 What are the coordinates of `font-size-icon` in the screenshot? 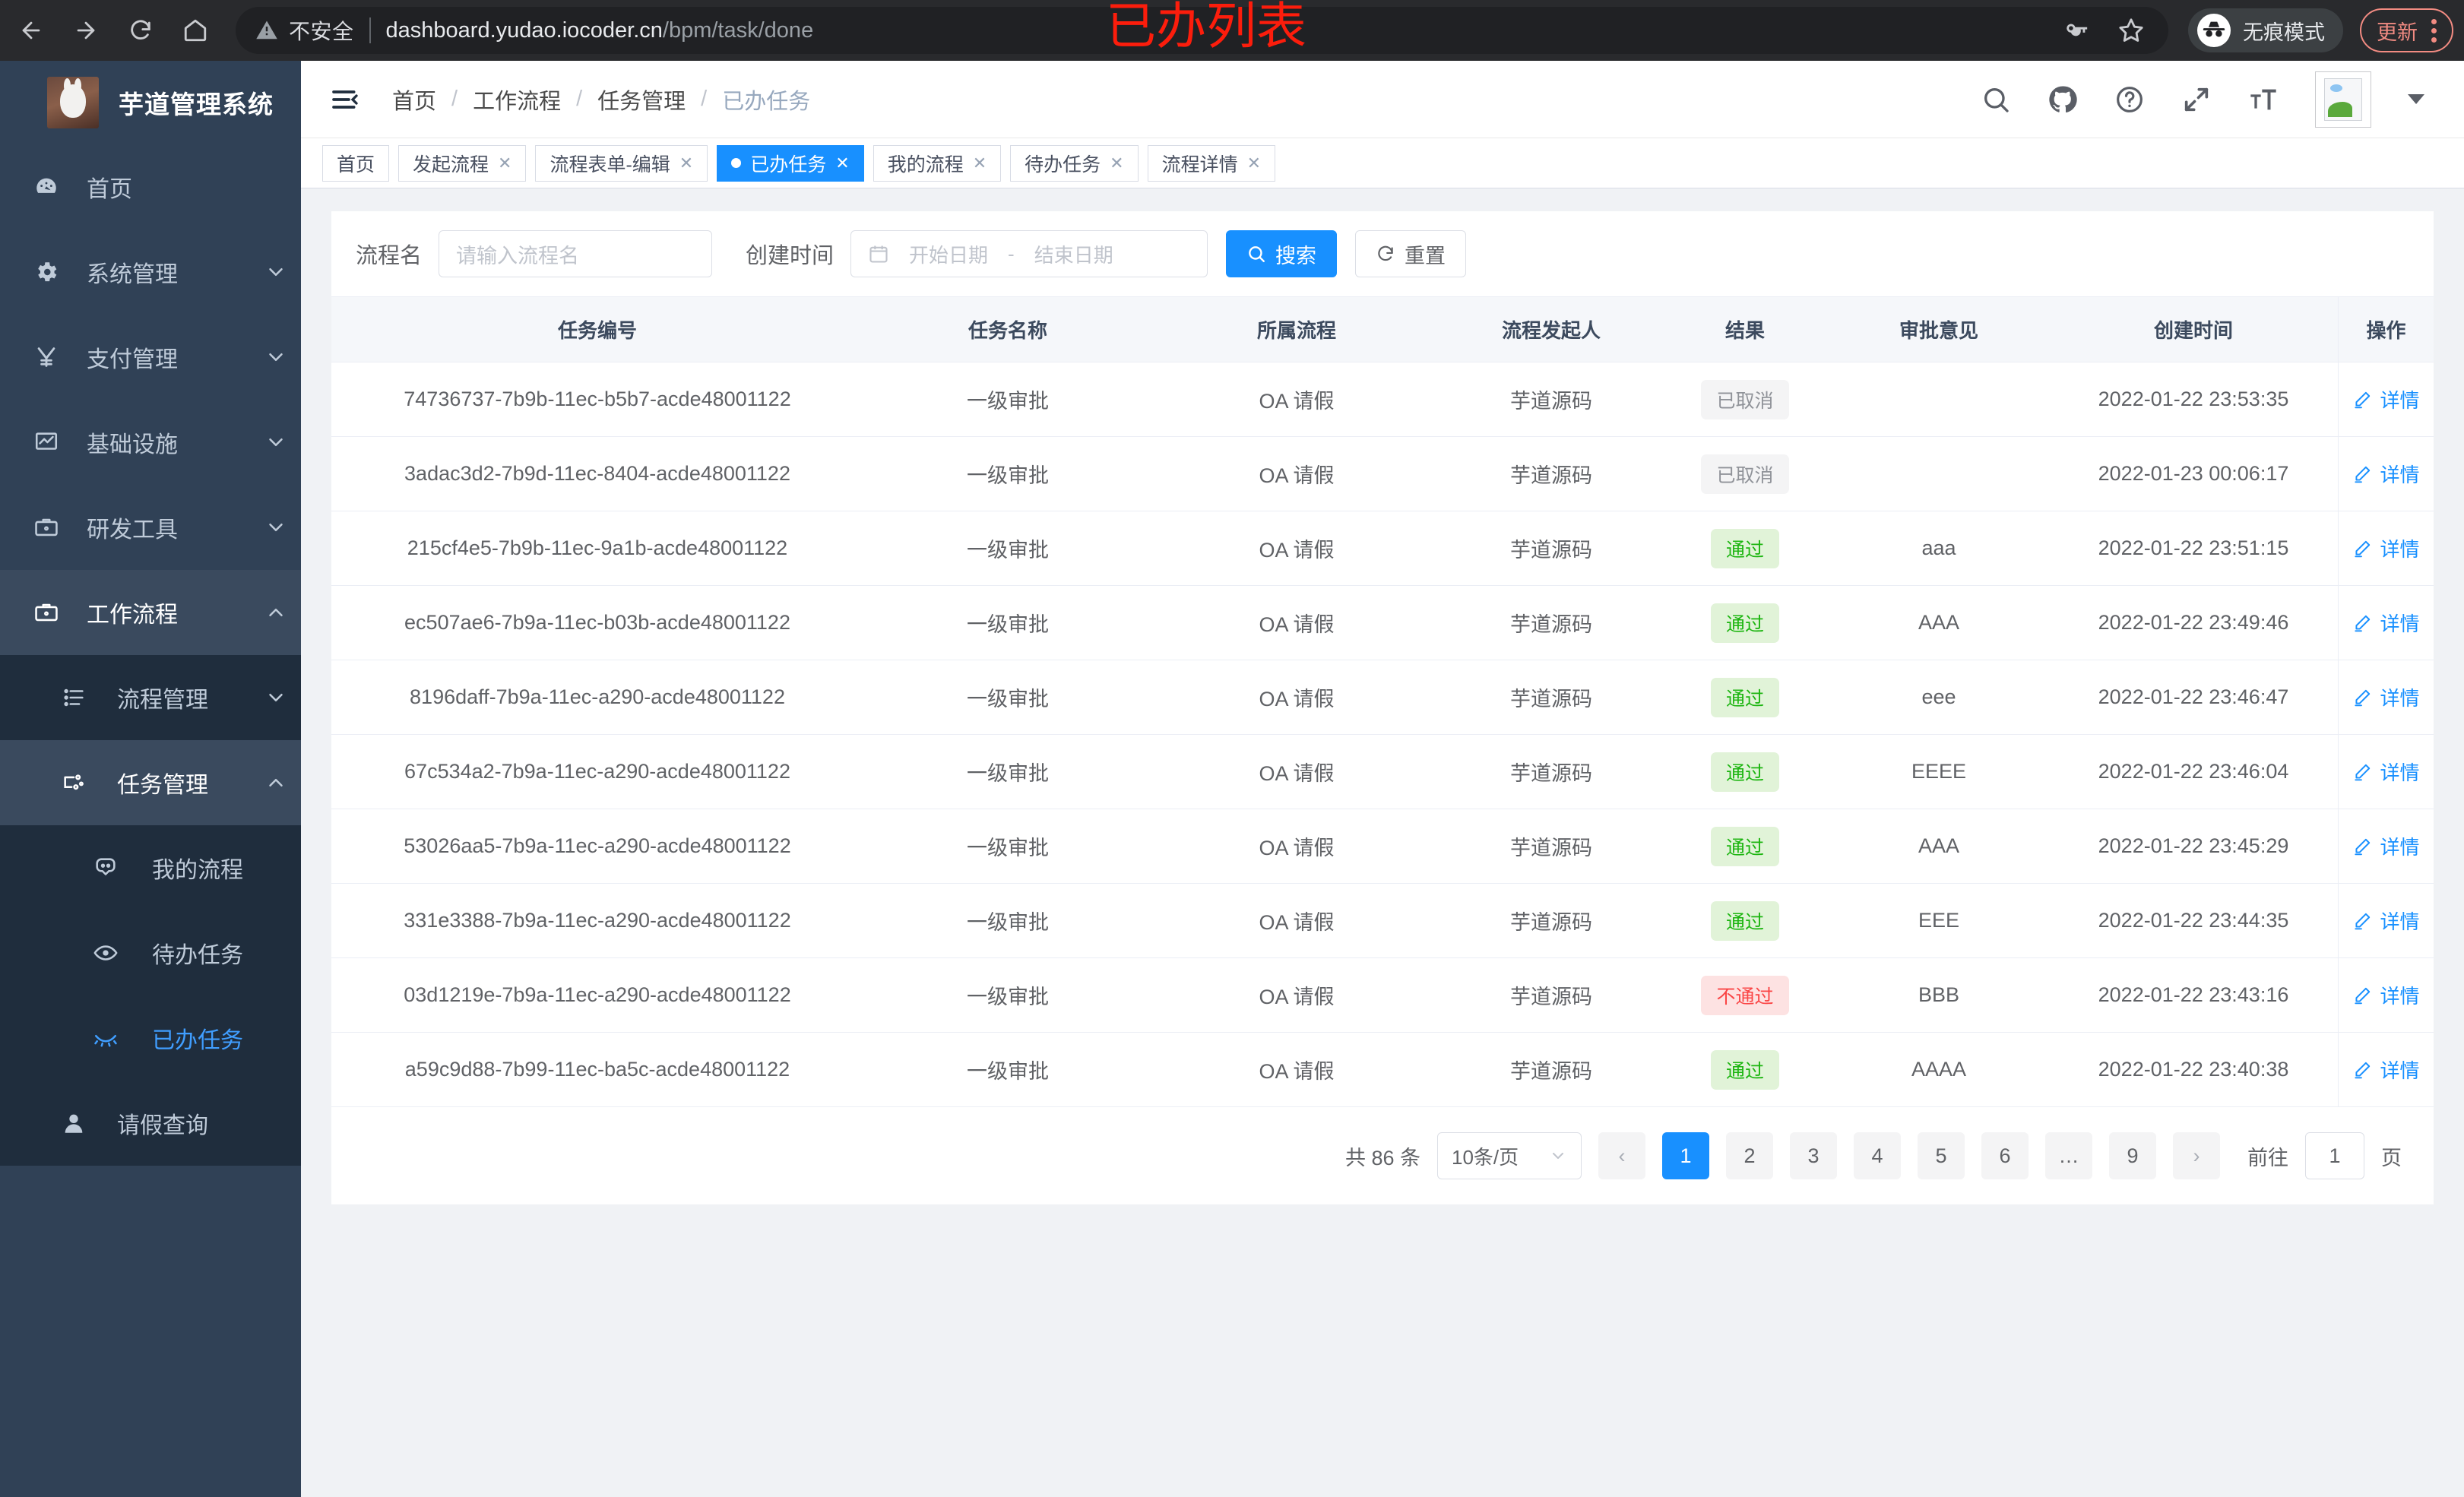 It's located at (2263, 99).